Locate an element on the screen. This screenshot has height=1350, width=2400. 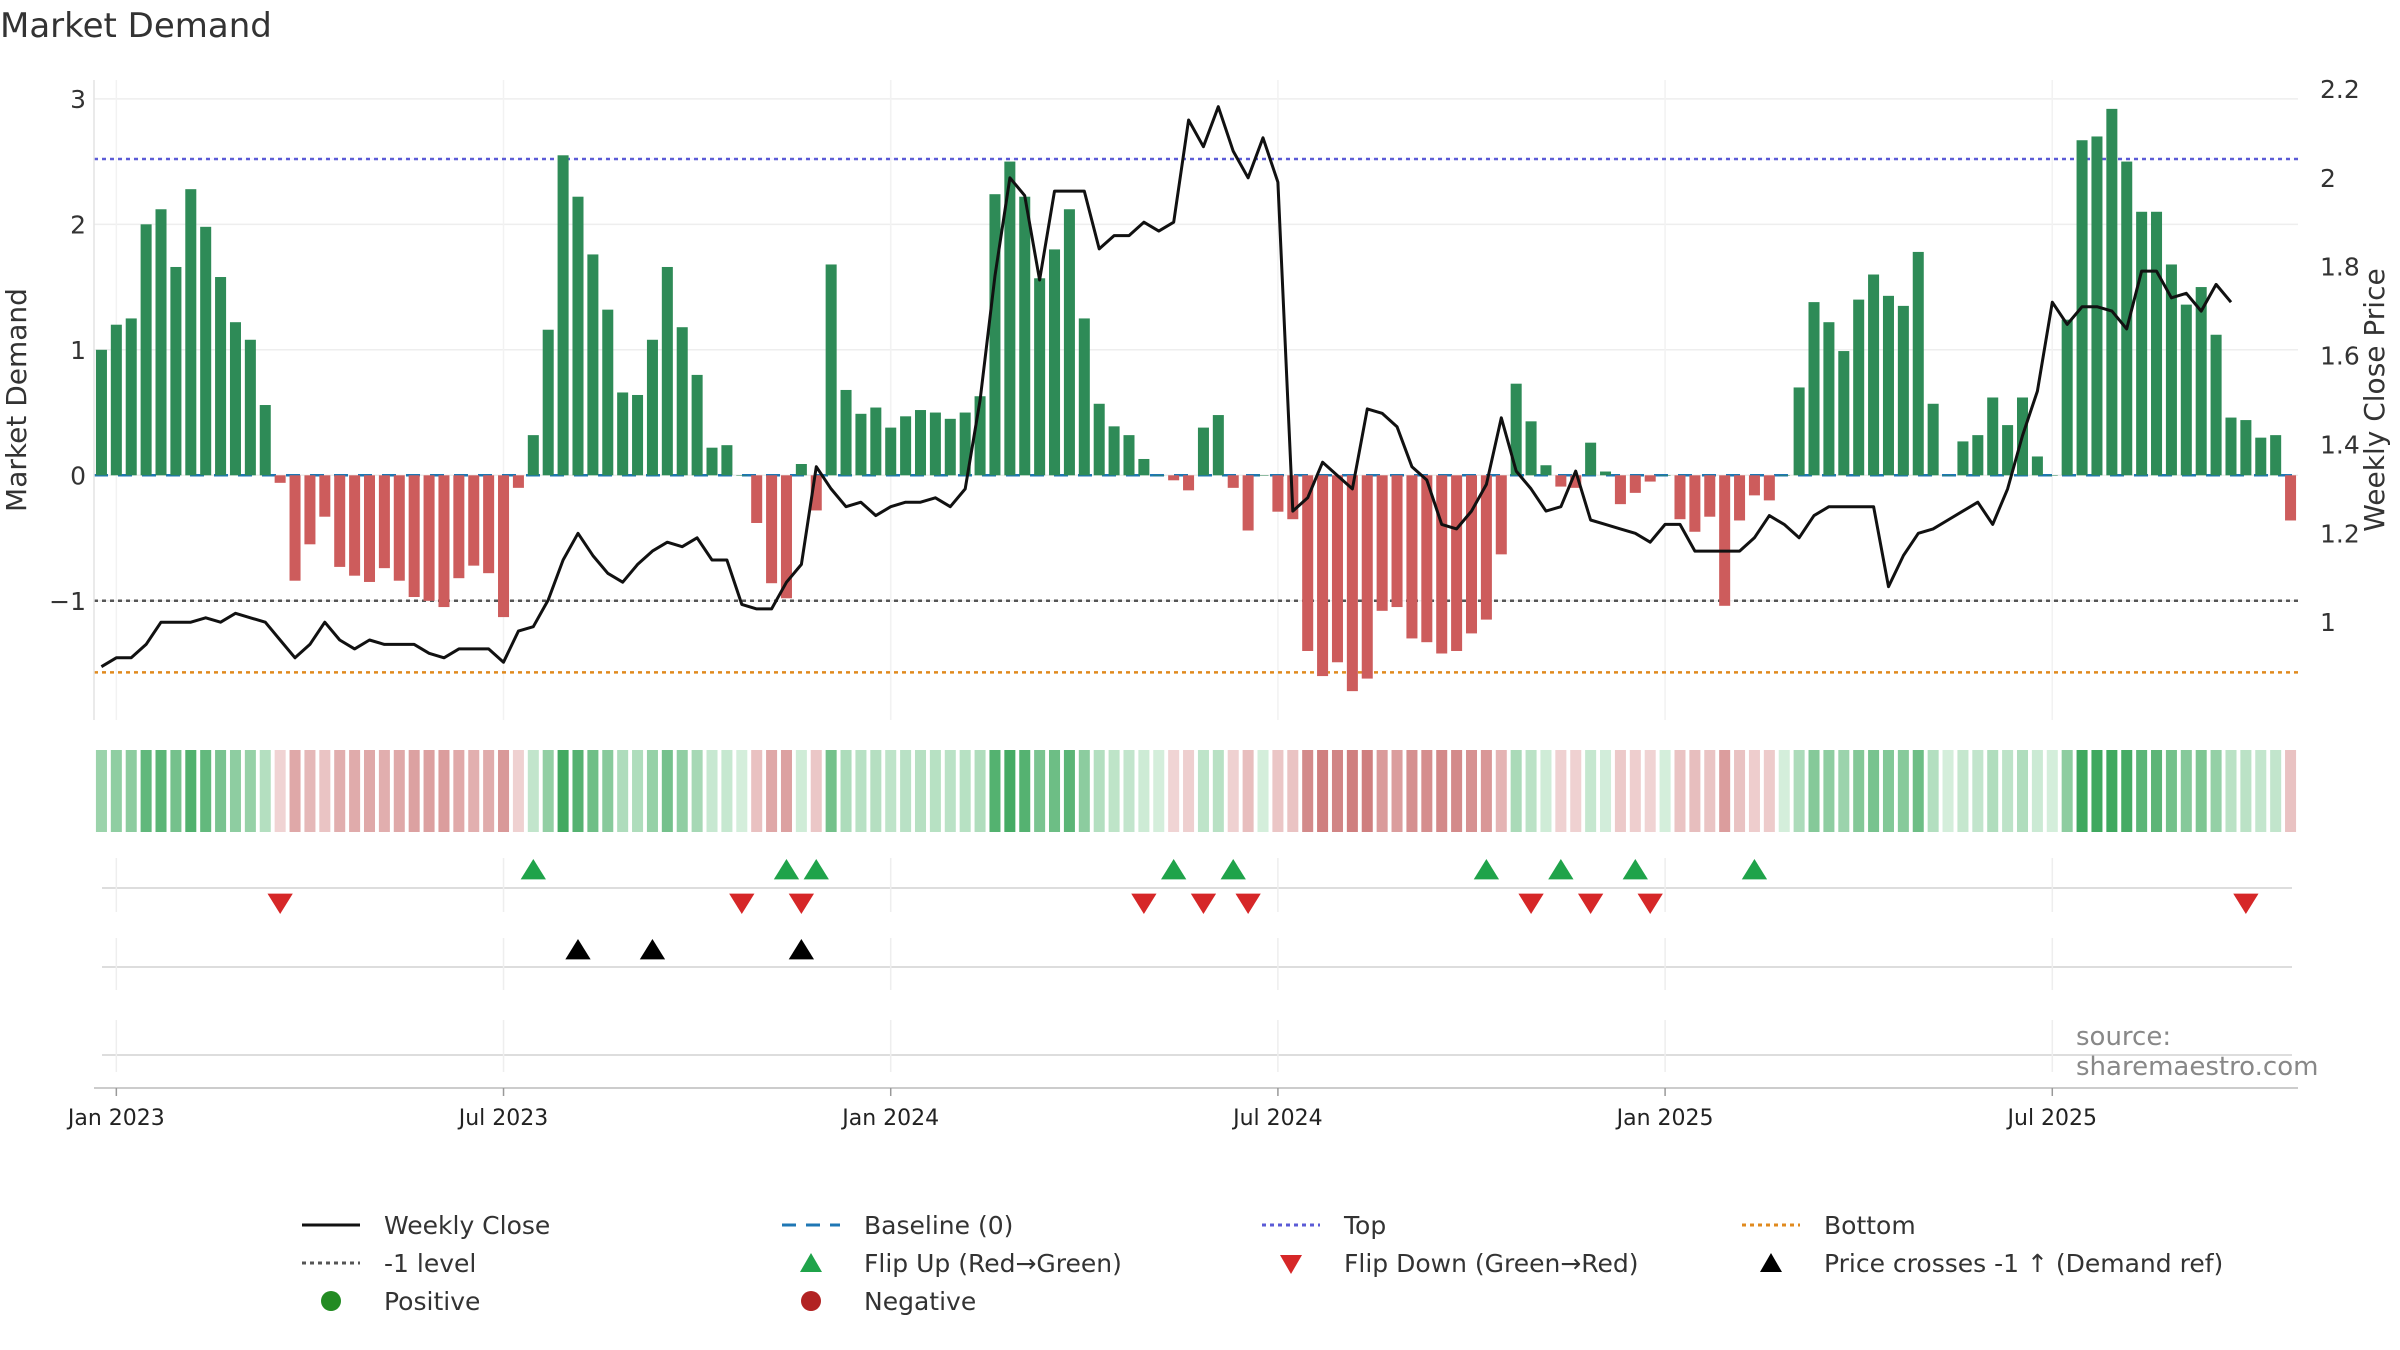
legend-level-swatch is located at coordinates (331, 1263).